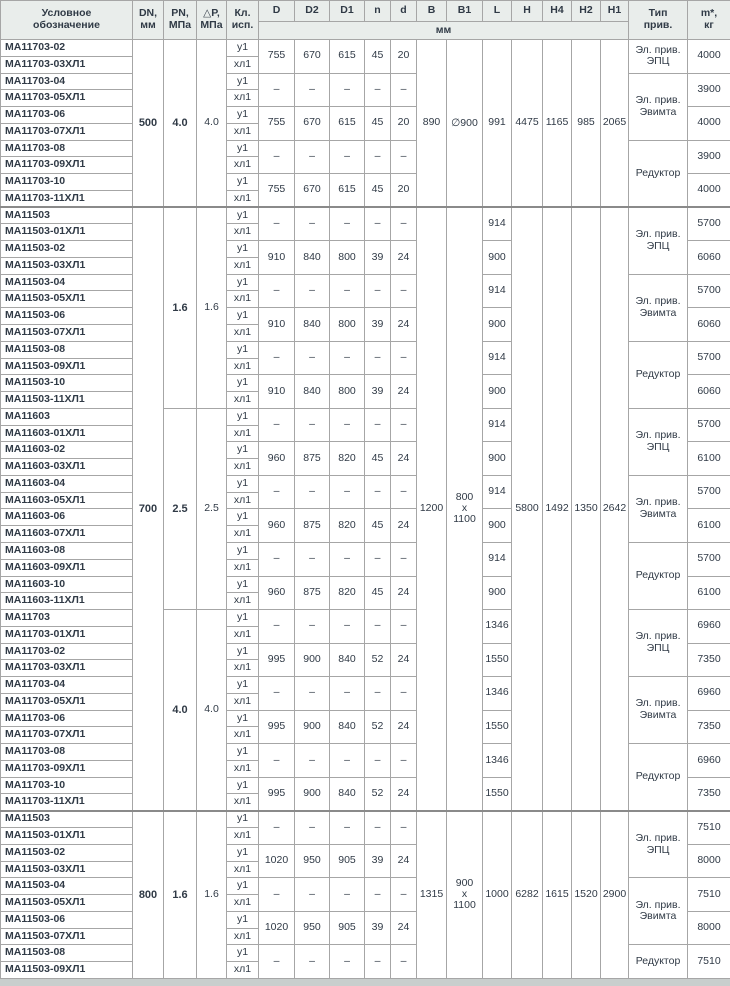  I want to click on table-row: МА11703-03ХЛ1 хл1, so click(365, 668).